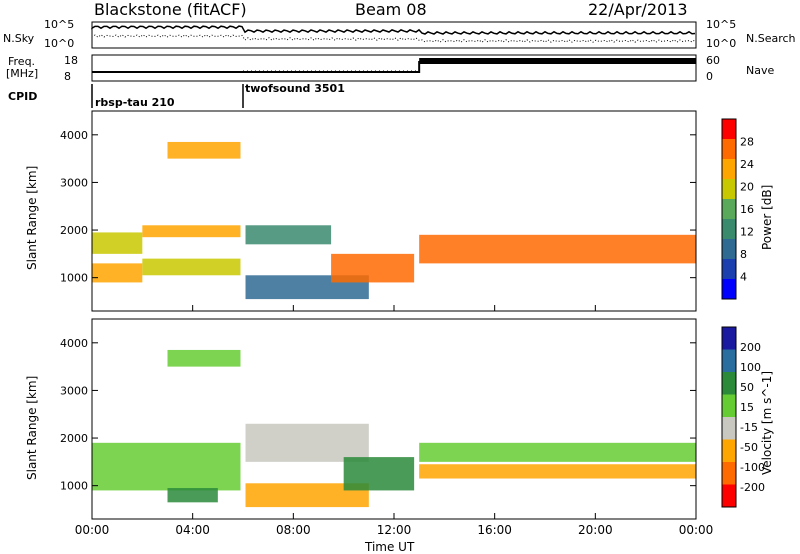  Describe the element at coordinates (394, 530) in the screenshot. I see `xtick-label-3: 12:00` at that location.